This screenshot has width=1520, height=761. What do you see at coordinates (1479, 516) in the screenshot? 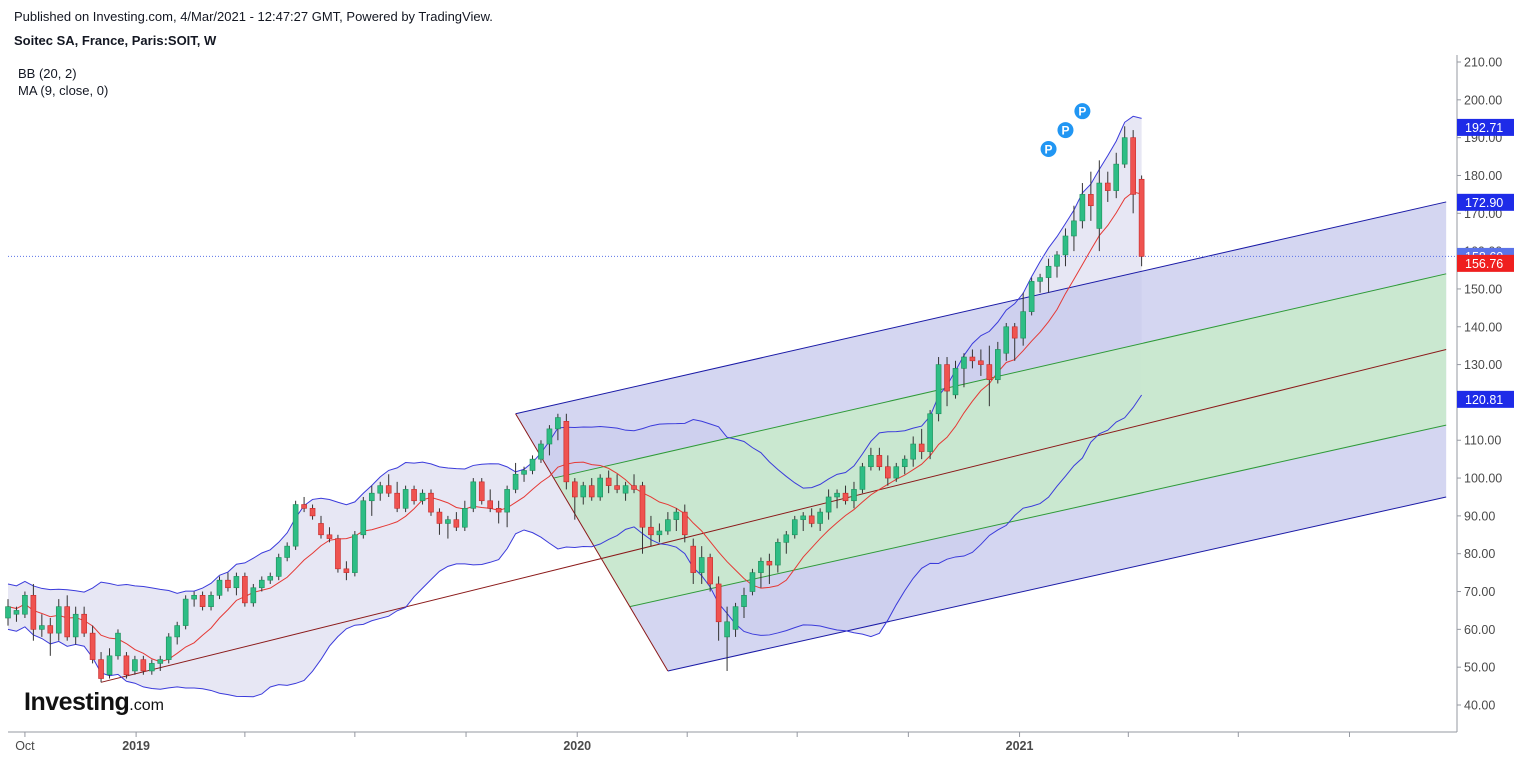
I see `y-tick-label: 90.00` at bounding box center [1479, 516].